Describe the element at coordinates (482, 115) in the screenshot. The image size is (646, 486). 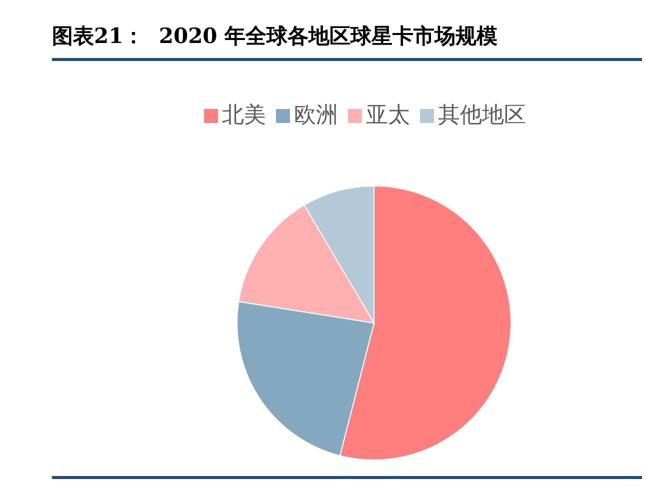
I see `legend-label: 其他地区` at that location.